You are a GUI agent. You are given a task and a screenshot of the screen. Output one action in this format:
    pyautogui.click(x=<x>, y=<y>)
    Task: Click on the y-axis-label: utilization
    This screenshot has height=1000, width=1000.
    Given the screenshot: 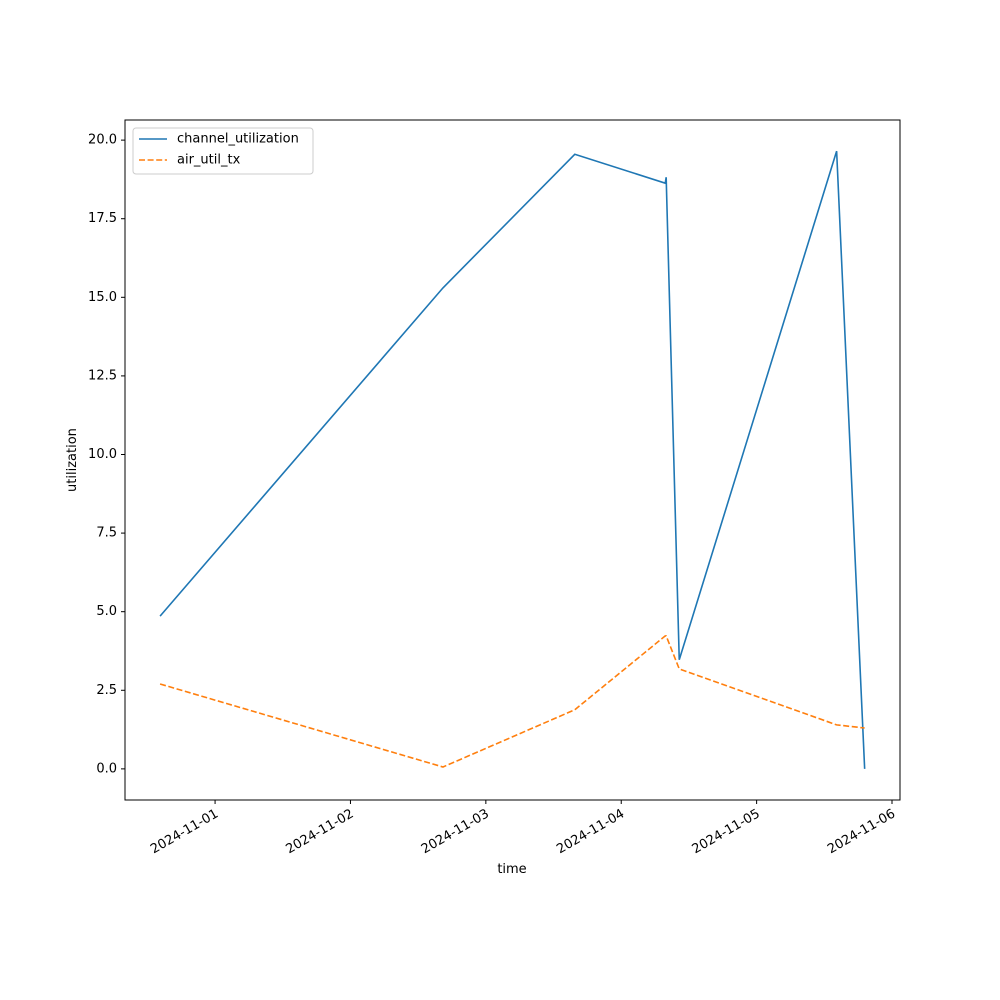 What is the action you would take?
    pyautogui.click(x=72, y=460)
    